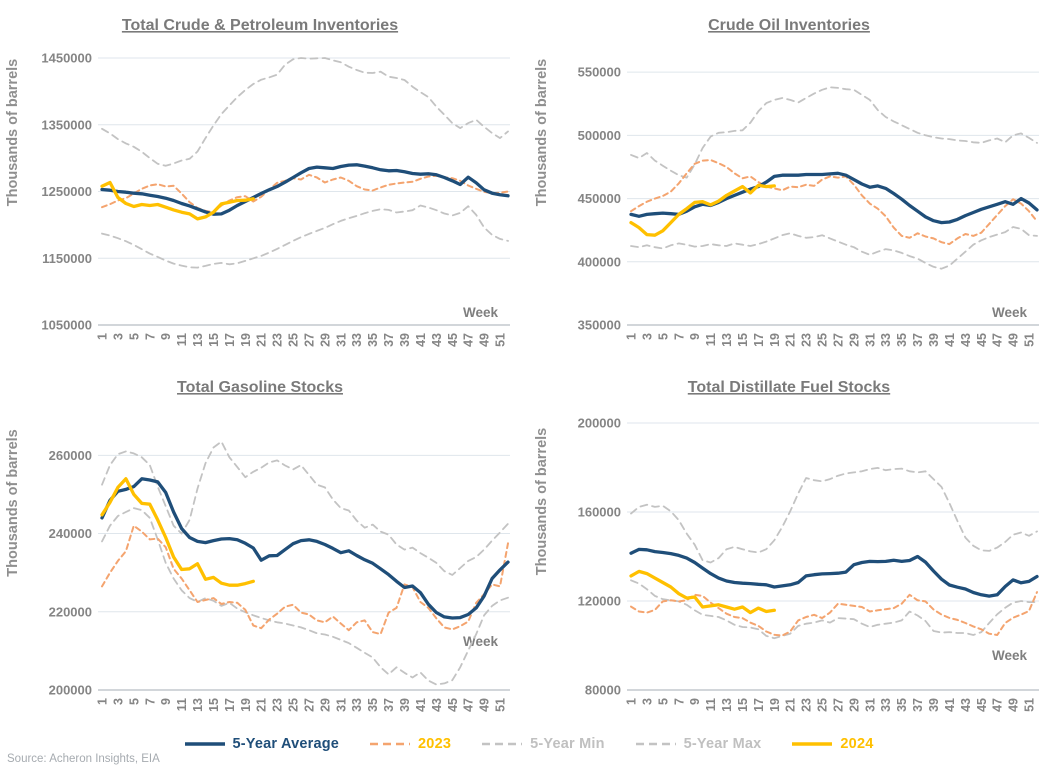  I want to click on x-tick-label: 13, so click(727, 705).